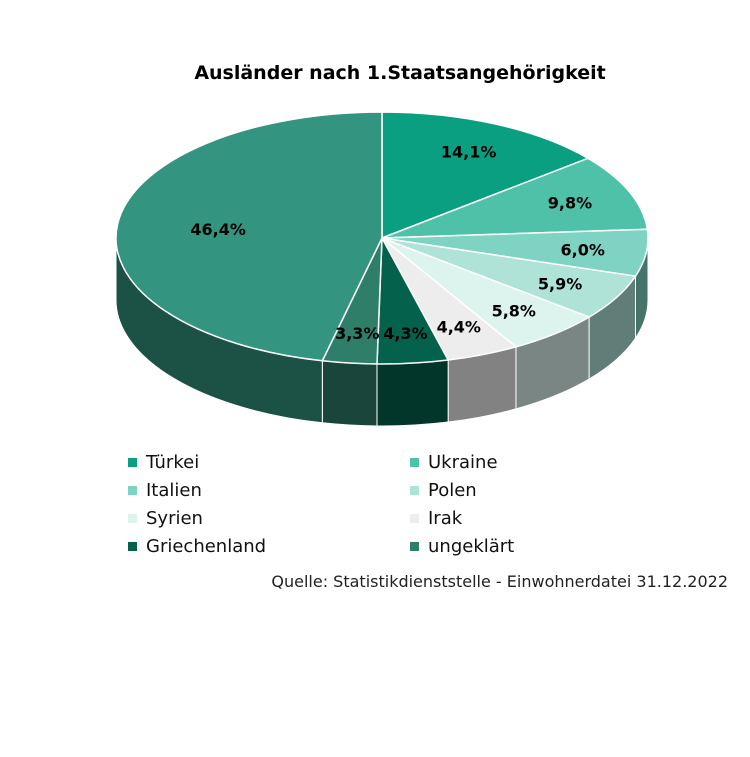 The width and height of the screenshot is (750, 757). Describe the element at coordinates (218, 229) in the screenshot. I see `data-label: 46,4%` at that location.